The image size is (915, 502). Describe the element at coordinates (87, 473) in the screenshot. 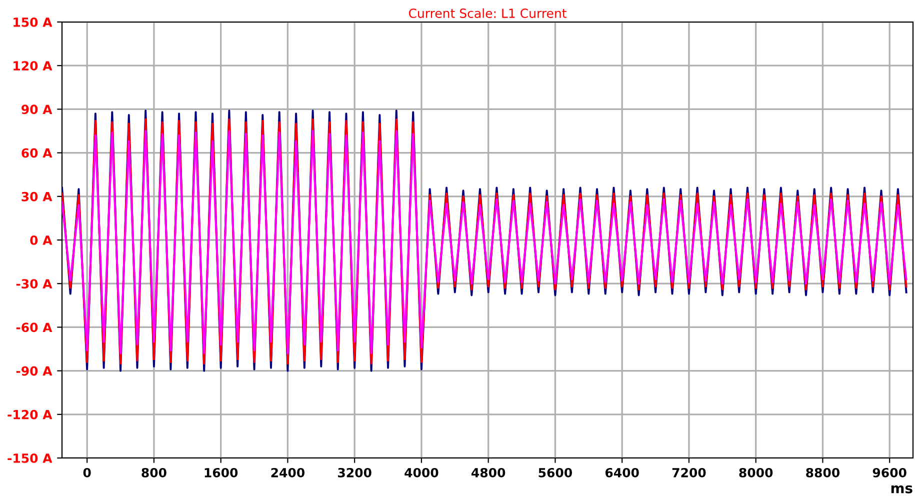

I see `x-tick-label: 0` at that location.